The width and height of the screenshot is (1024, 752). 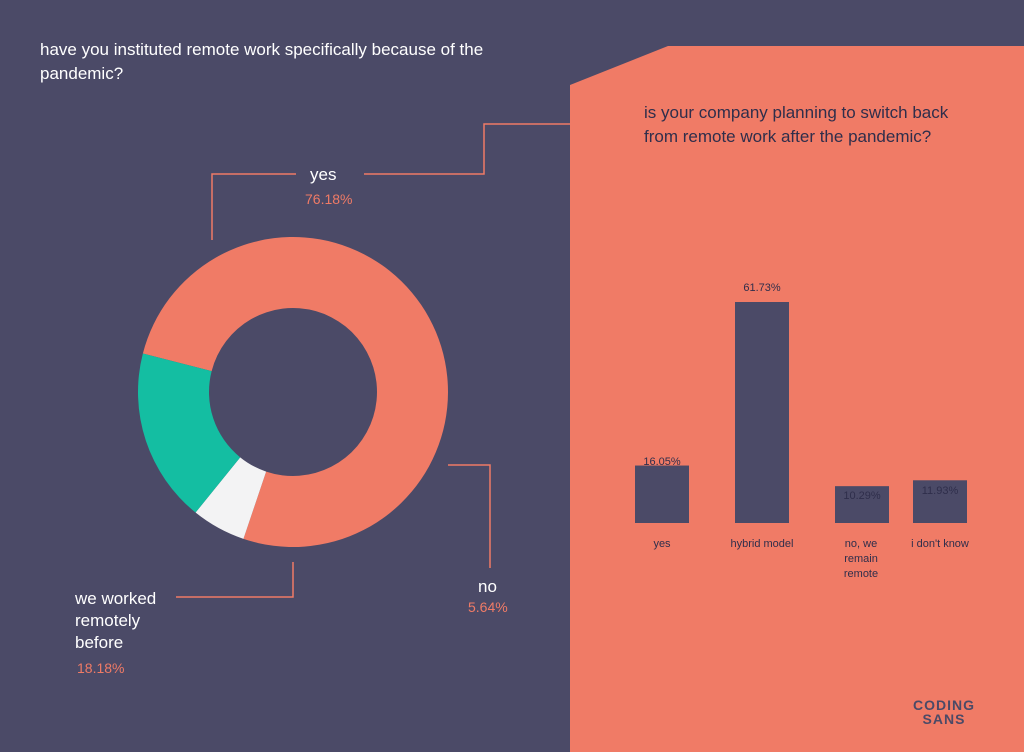 What do you see at coordinates (467, 149) in the screenshot?
I see `connector-line` at bounding box center [467, 149].